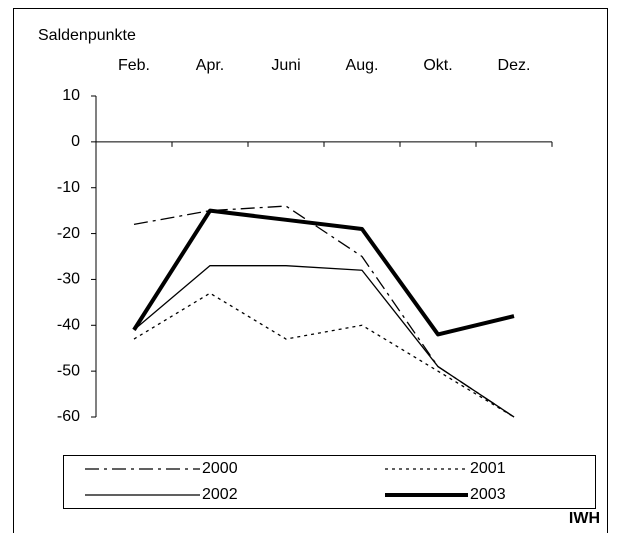 The image size is (620, 533). Describe the element at coordinates (488, 468) in the screenshot. I see `legend-label: 2001` at that location.